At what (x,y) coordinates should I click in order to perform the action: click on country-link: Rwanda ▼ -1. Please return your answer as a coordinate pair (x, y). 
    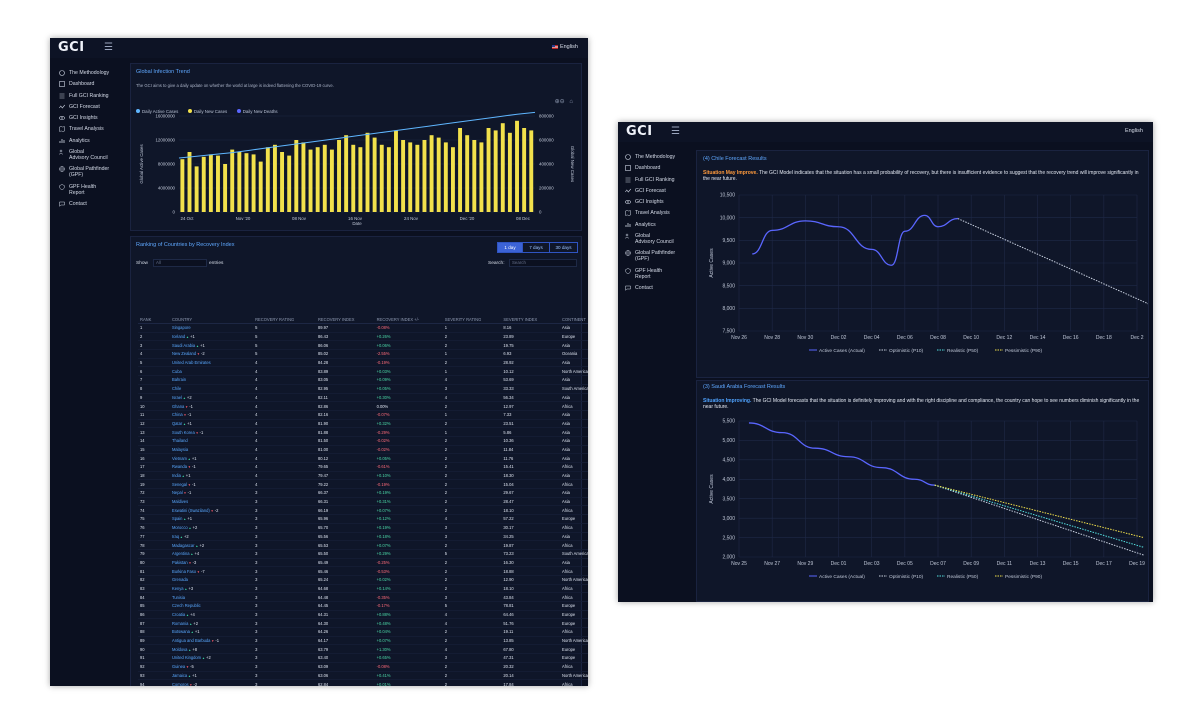
    Looking at the image, I should click on (211, 467).